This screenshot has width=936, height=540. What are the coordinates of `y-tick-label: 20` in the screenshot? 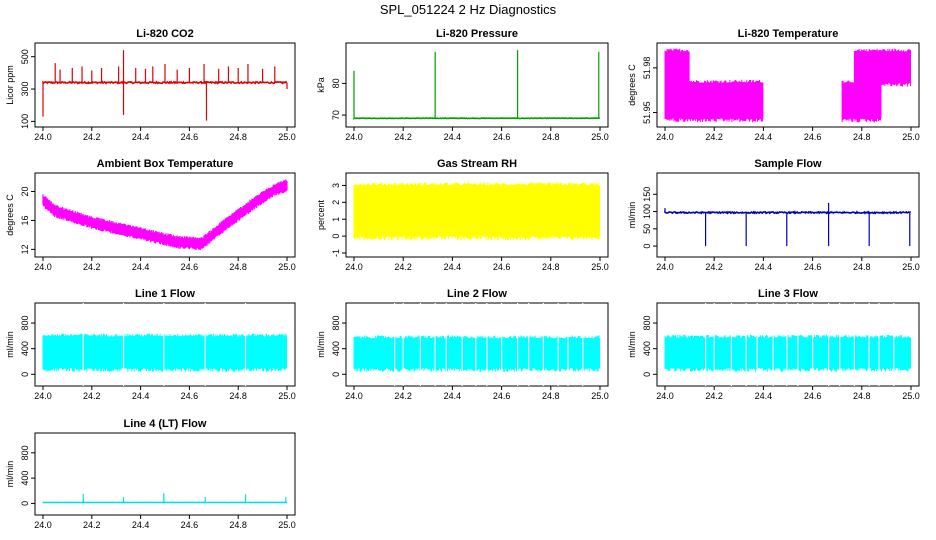 It's located at (25, 191).